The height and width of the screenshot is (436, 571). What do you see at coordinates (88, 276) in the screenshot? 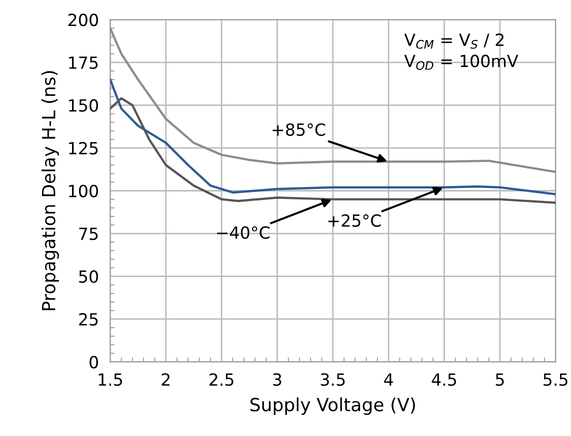
I see `y-tick-label: 50` at bounding box center [88, 276].